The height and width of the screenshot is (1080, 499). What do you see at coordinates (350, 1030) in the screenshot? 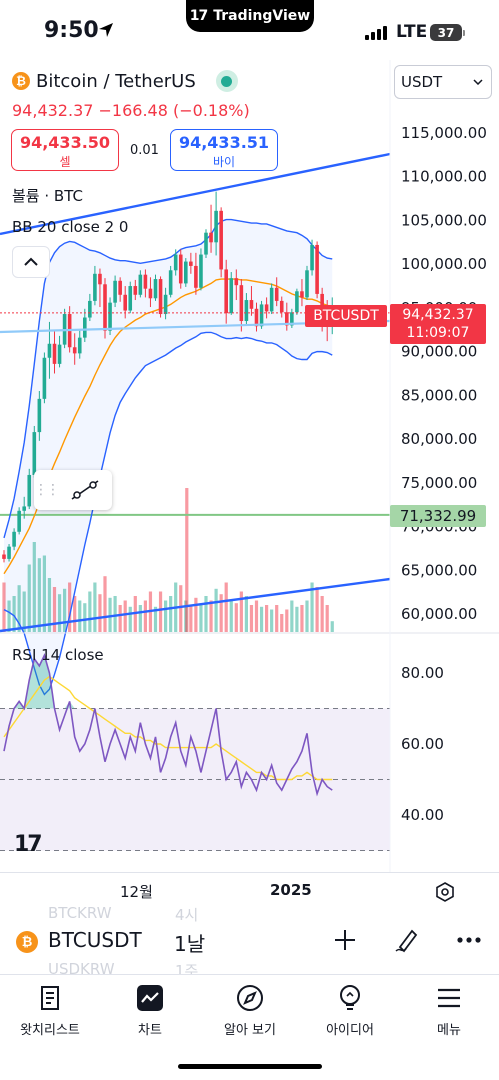
I see `tab-label: 아이디어` at bounding box center [350, 1030].